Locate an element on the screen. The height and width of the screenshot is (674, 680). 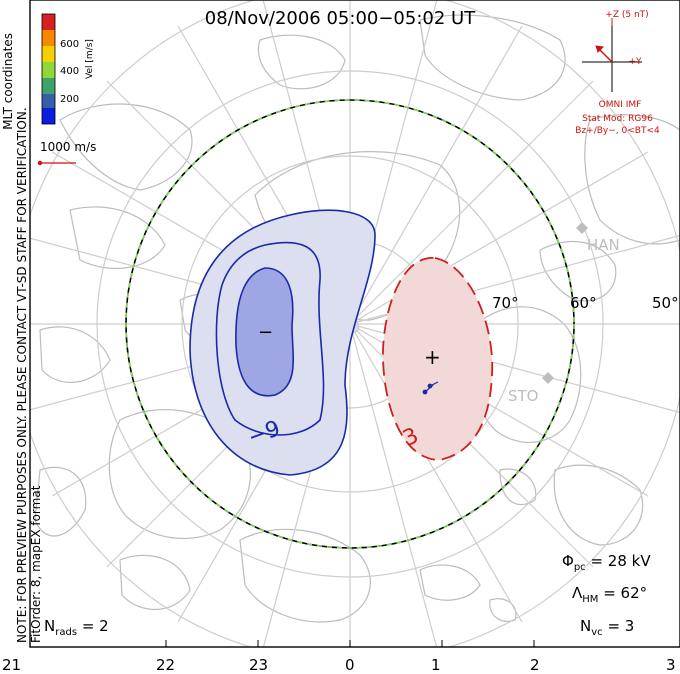
colorbar-tick-400: 400 is located at coordinates (70, 71).